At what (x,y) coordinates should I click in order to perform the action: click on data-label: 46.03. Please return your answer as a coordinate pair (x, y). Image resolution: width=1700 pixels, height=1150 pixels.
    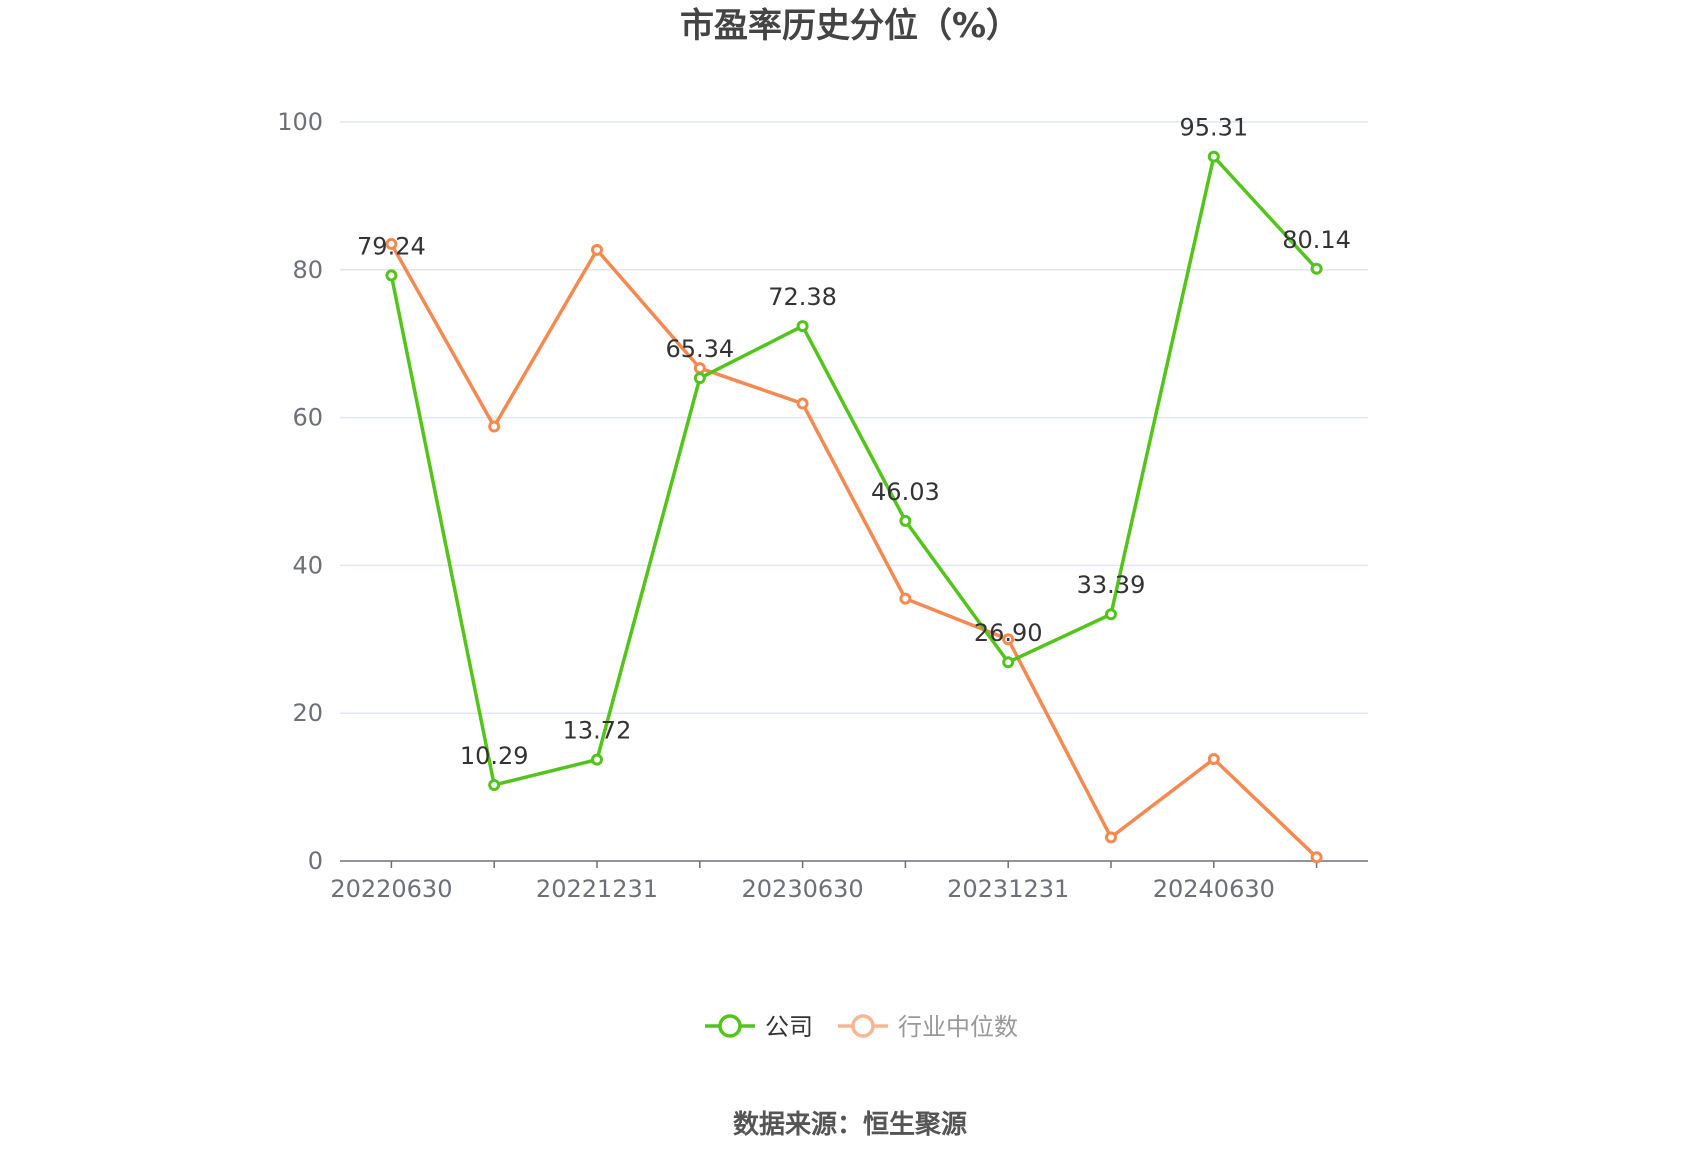
    Looking at the image, I should click on (905, 492).